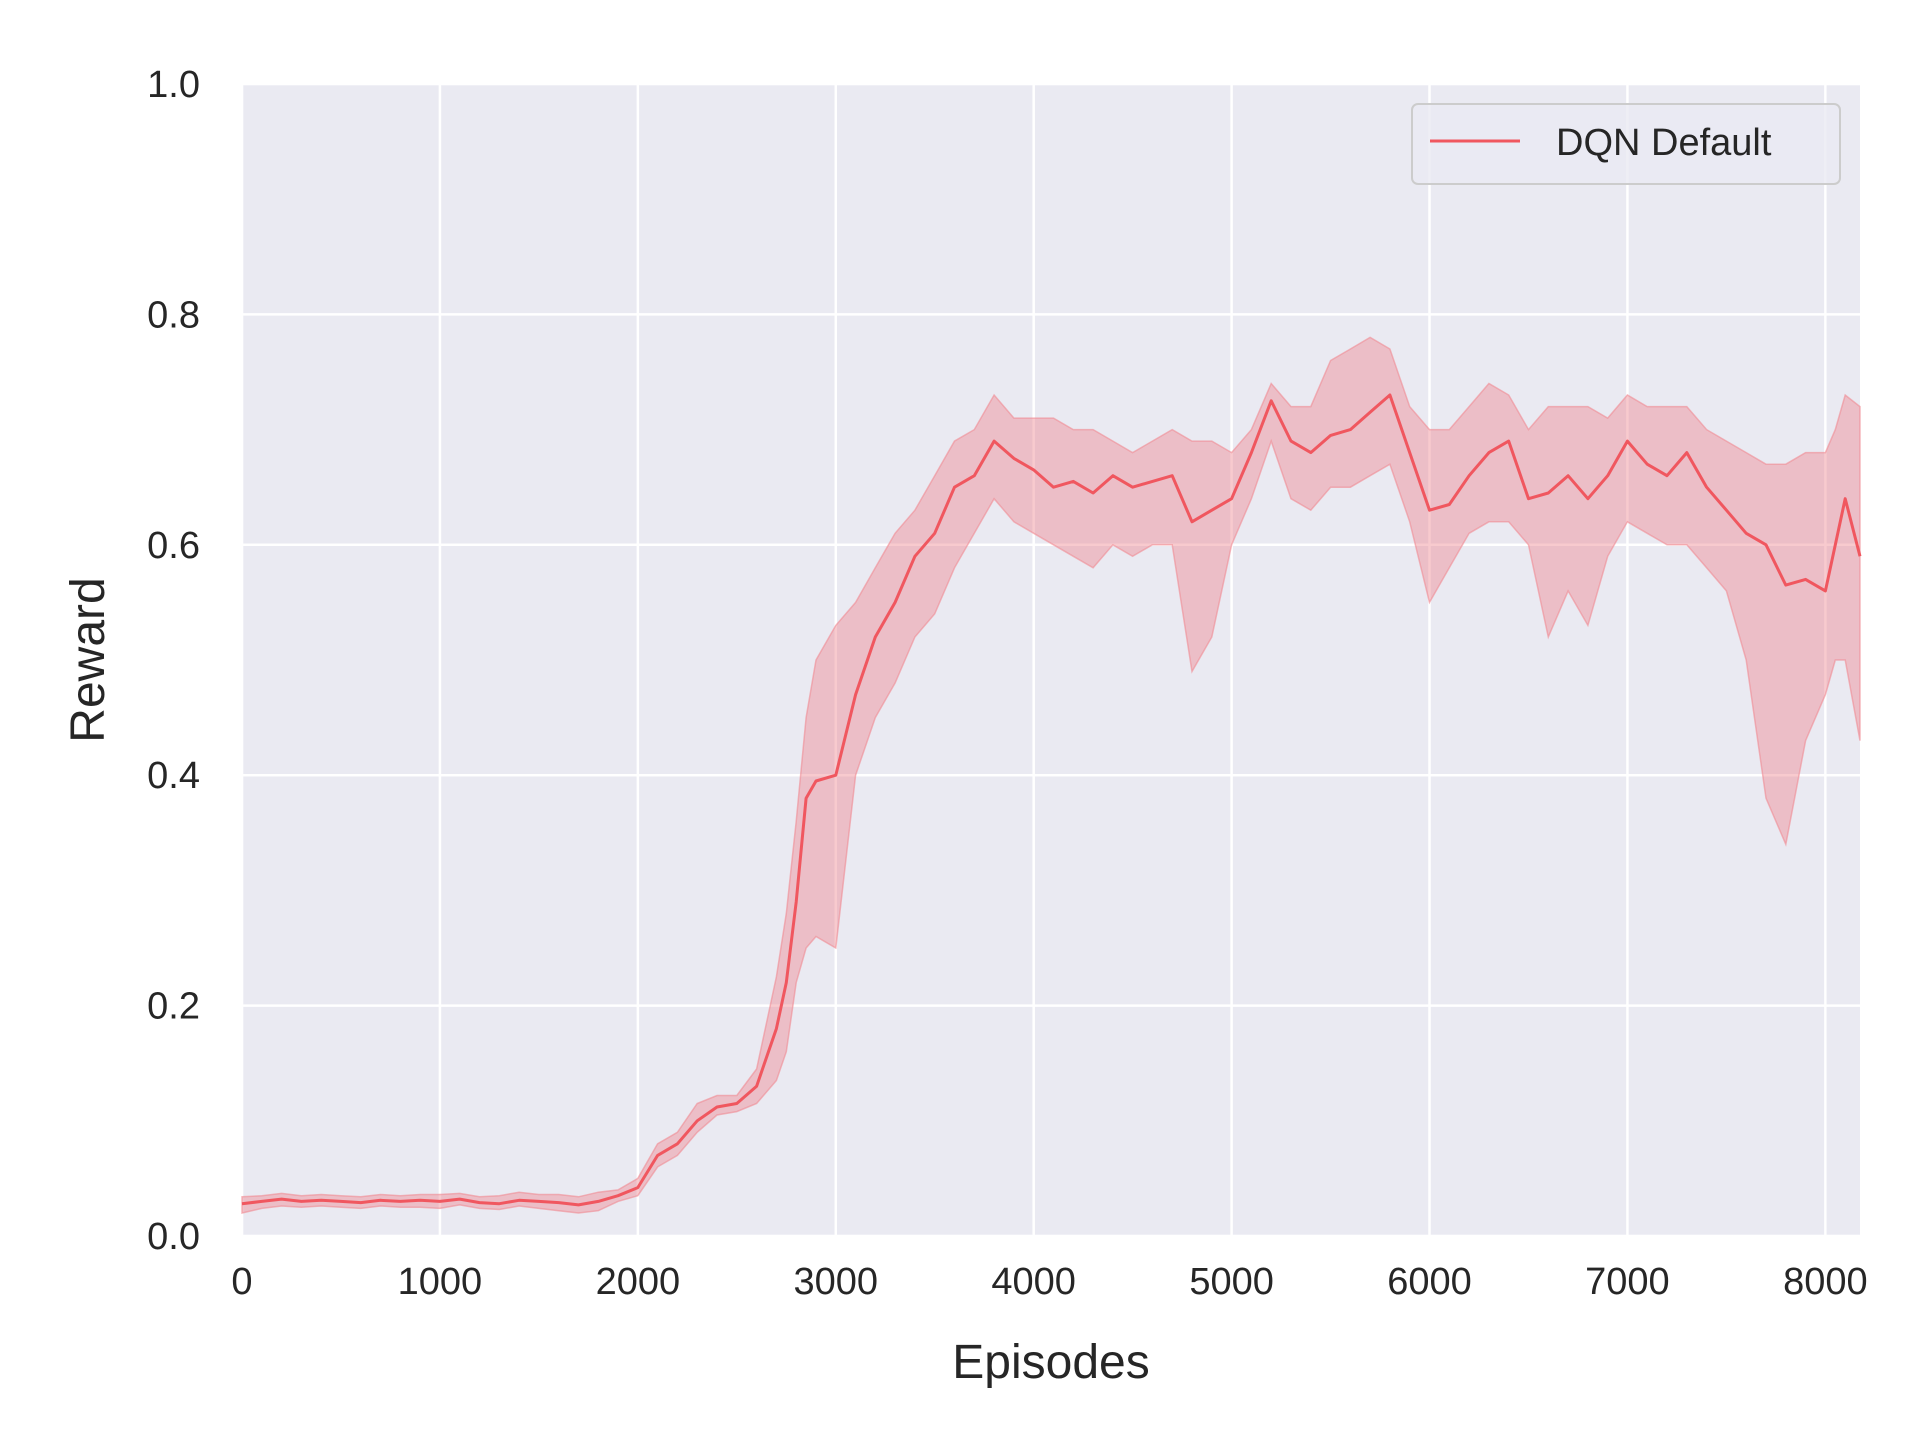 This screenshot has width=1920, height=1440. I want to click on y-axis-label: Reward, so click(88, 659).